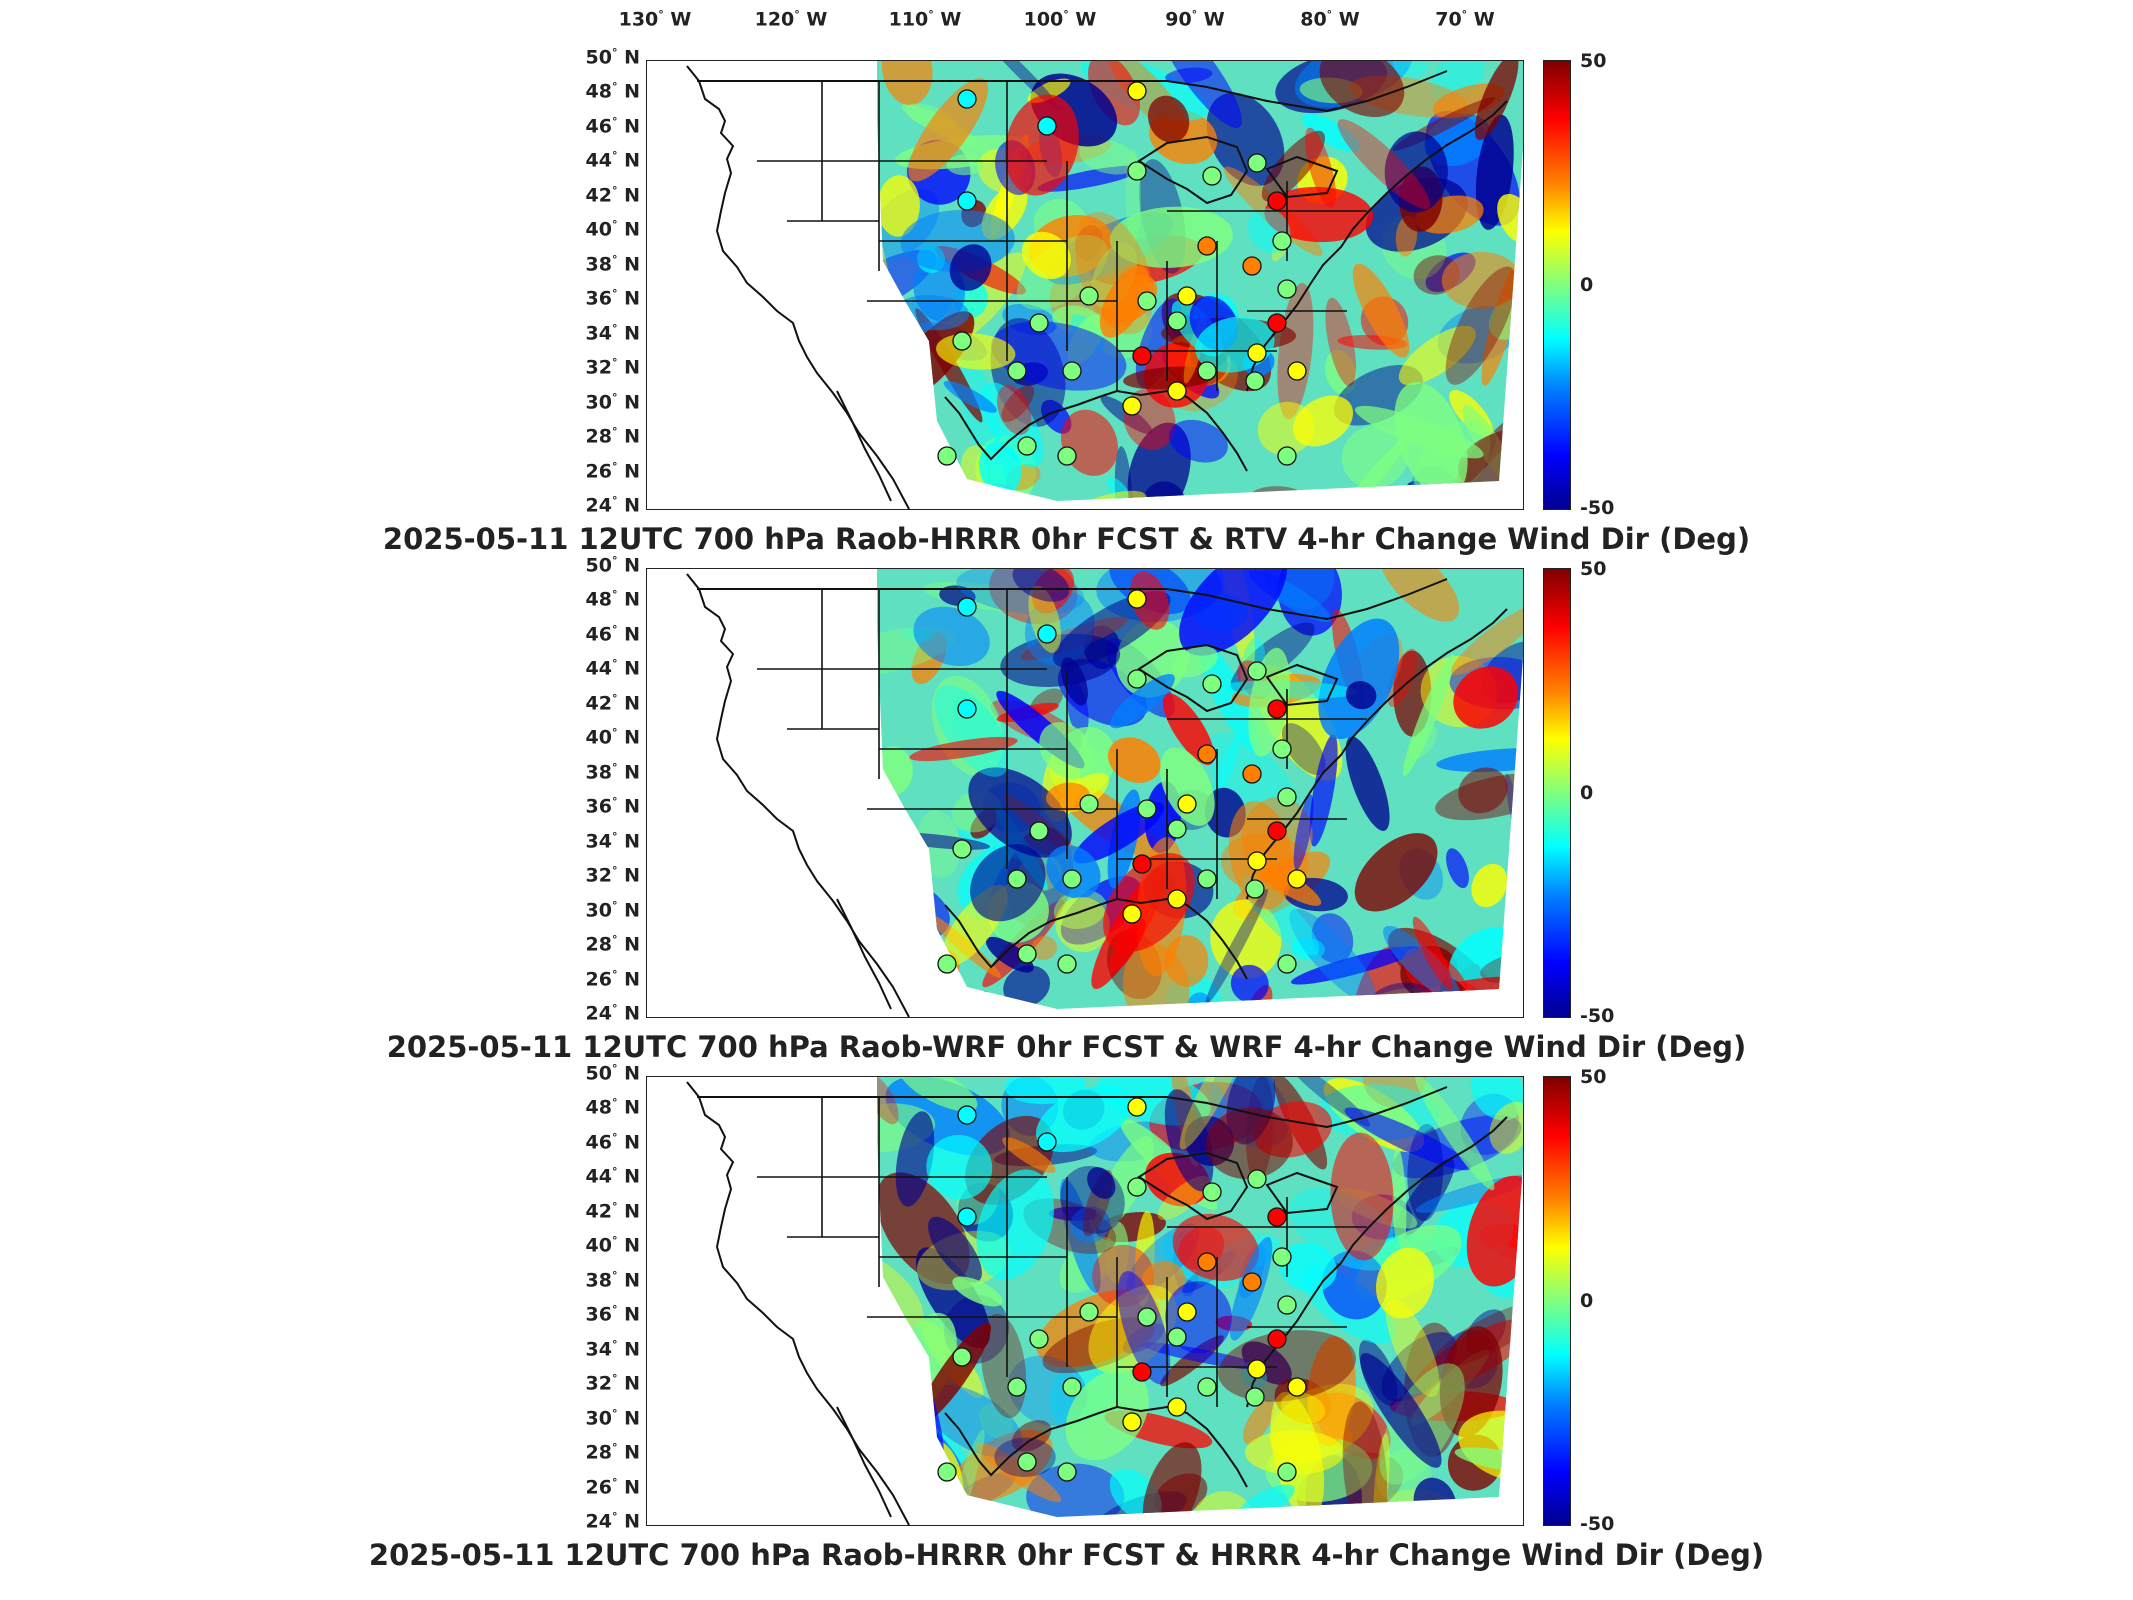  I want to click on colorbar, so click(1557, 285).